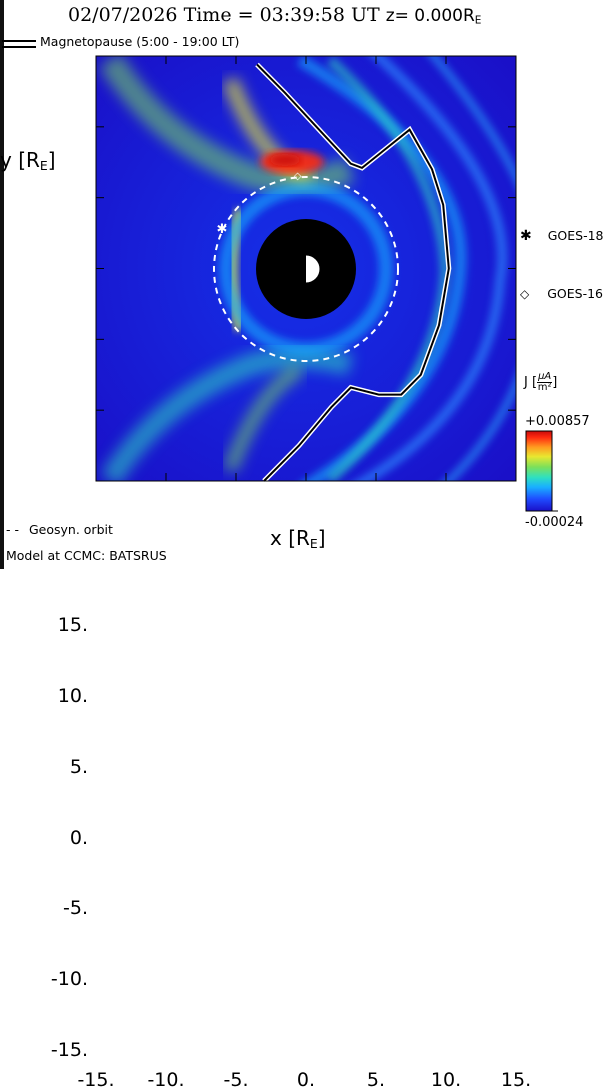  Describe the element at coordinates (554, 522) in the screenshot. I see `colorbar-min: -0.00024` at that location.